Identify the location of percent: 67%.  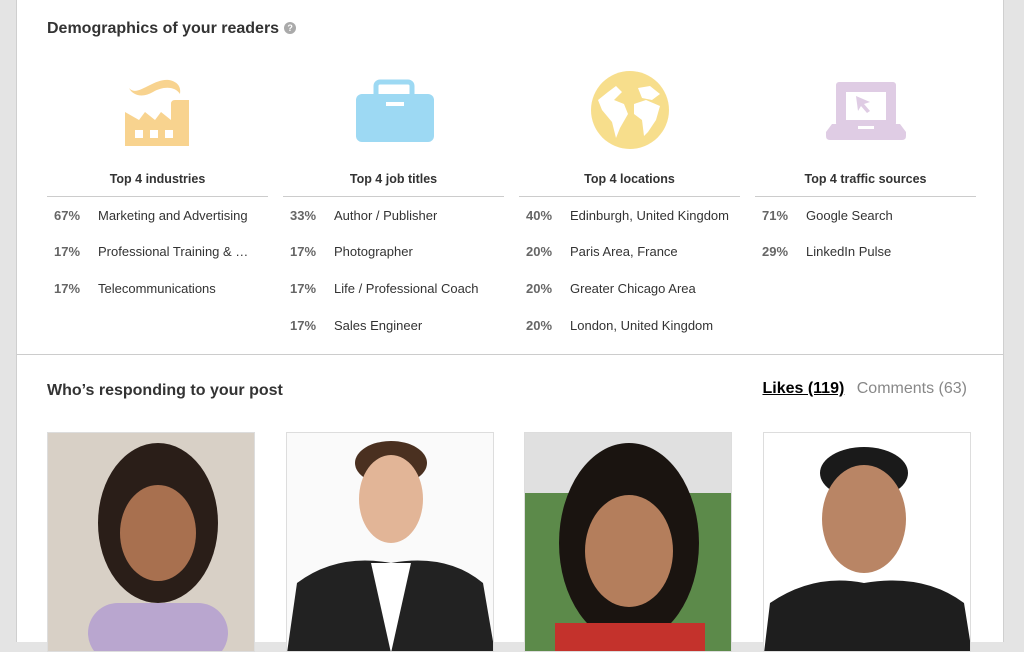
(67, 215).